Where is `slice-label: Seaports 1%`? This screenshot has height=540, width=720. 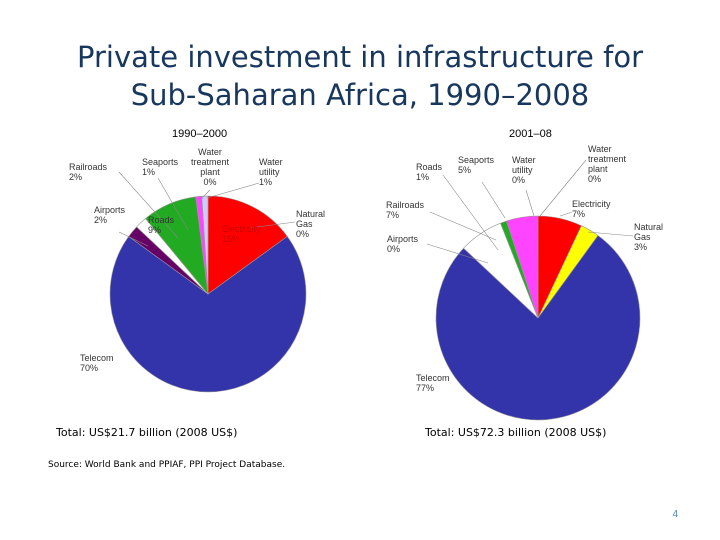 slice-label: Seaports 1% is located at coordinates (160, 167).